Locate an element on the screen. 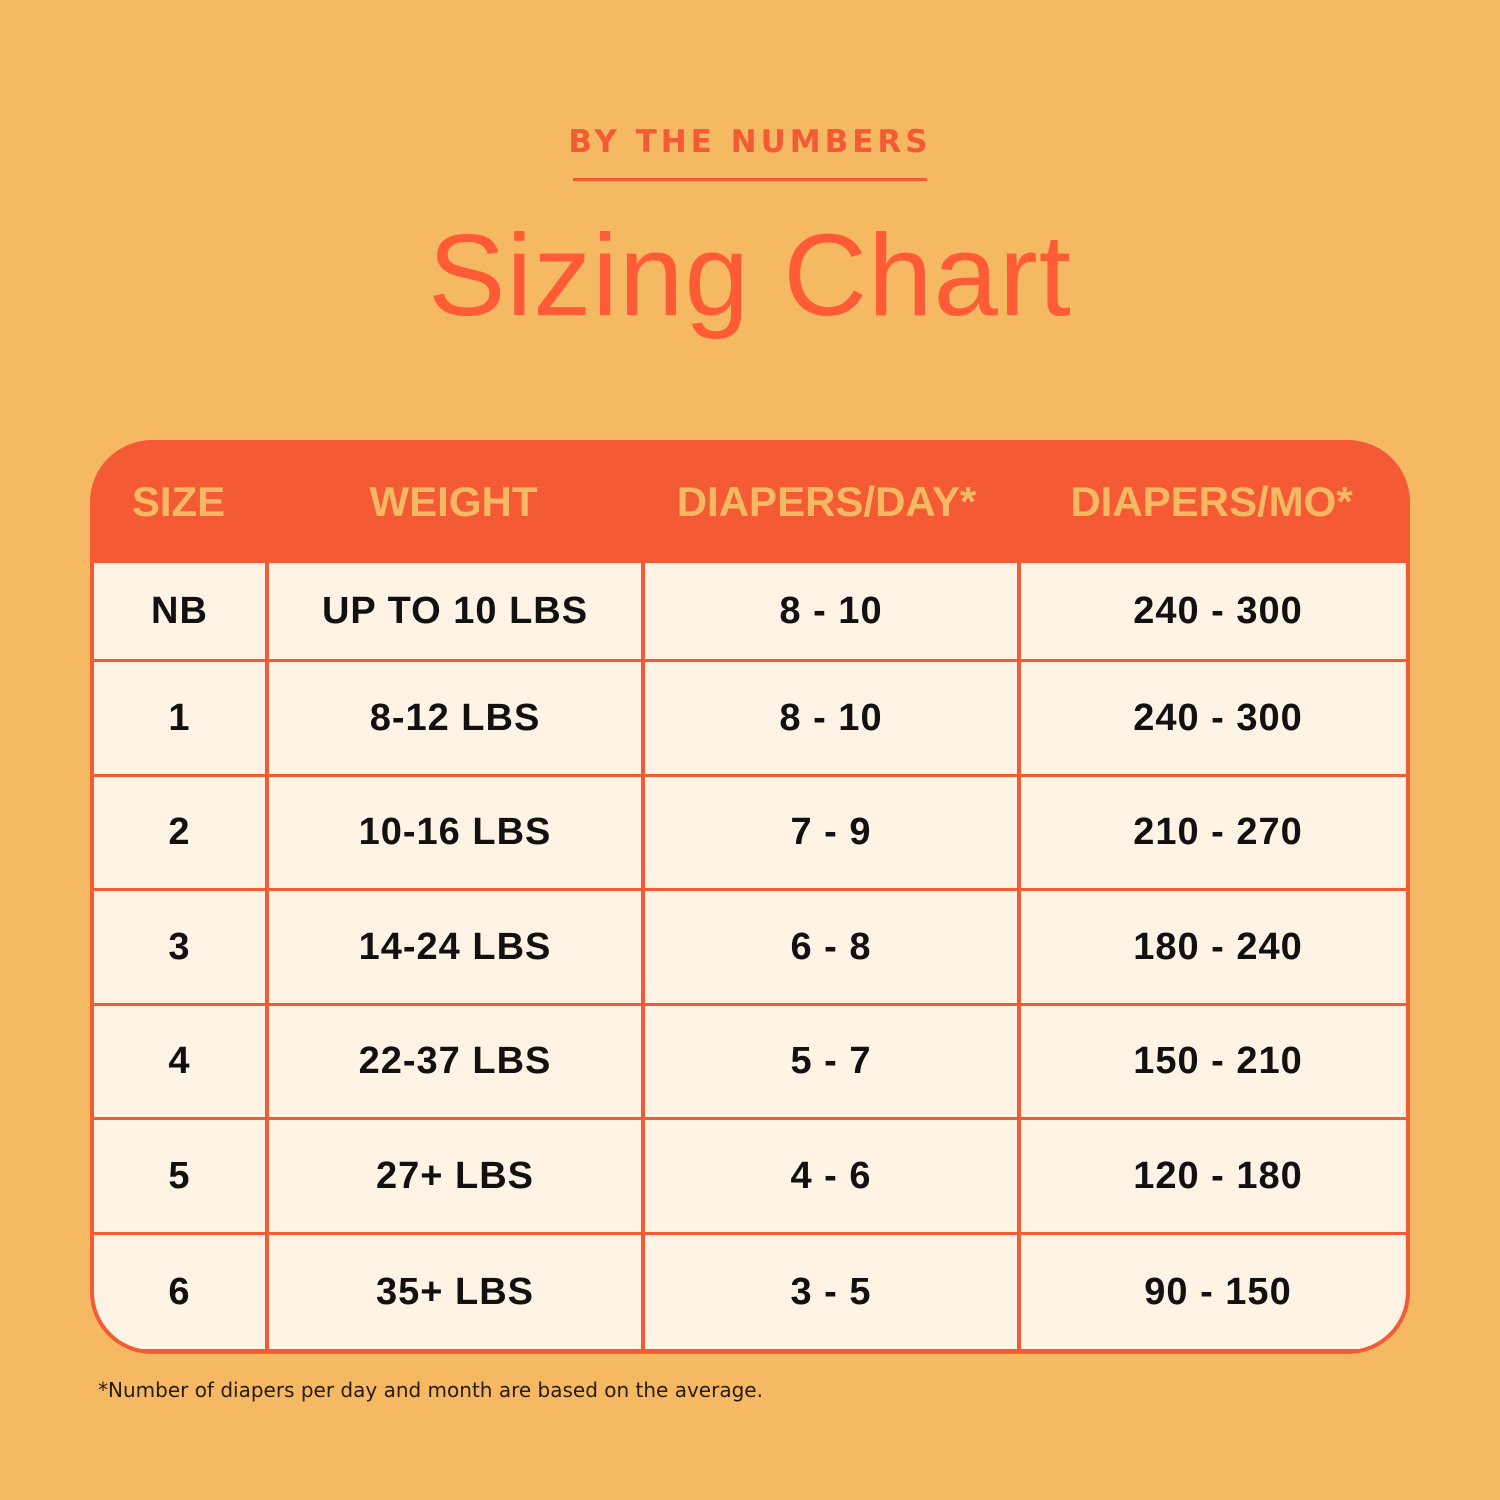  cell-weight: 10-16 LBS is located at coordinates (455, 832).